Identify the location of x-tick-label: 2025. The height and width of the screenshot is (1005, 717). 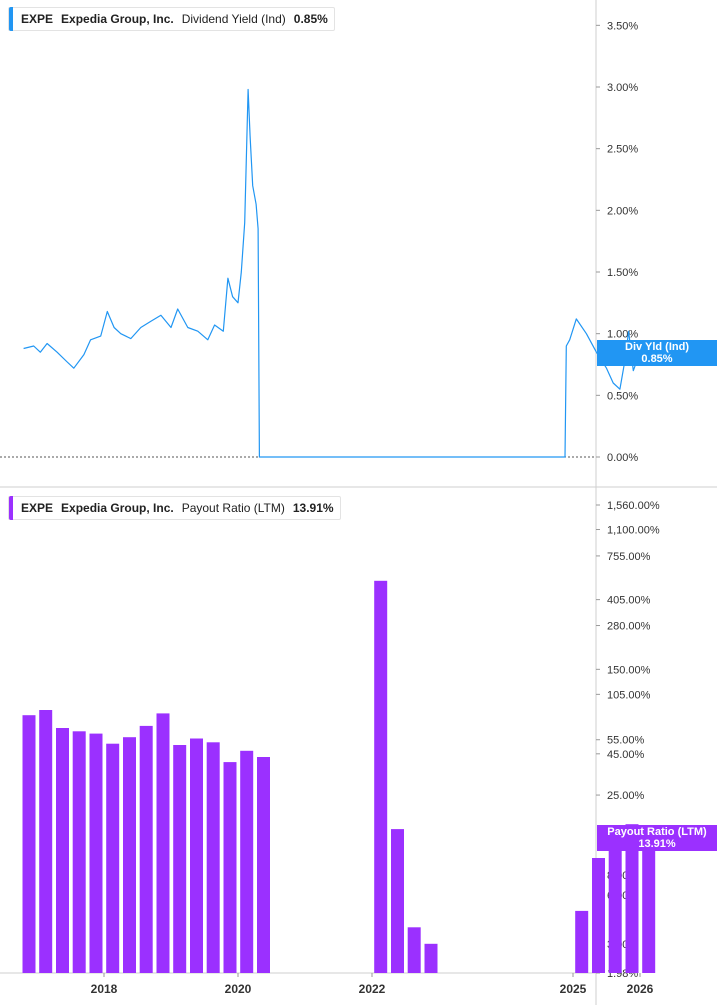
(573, 989).